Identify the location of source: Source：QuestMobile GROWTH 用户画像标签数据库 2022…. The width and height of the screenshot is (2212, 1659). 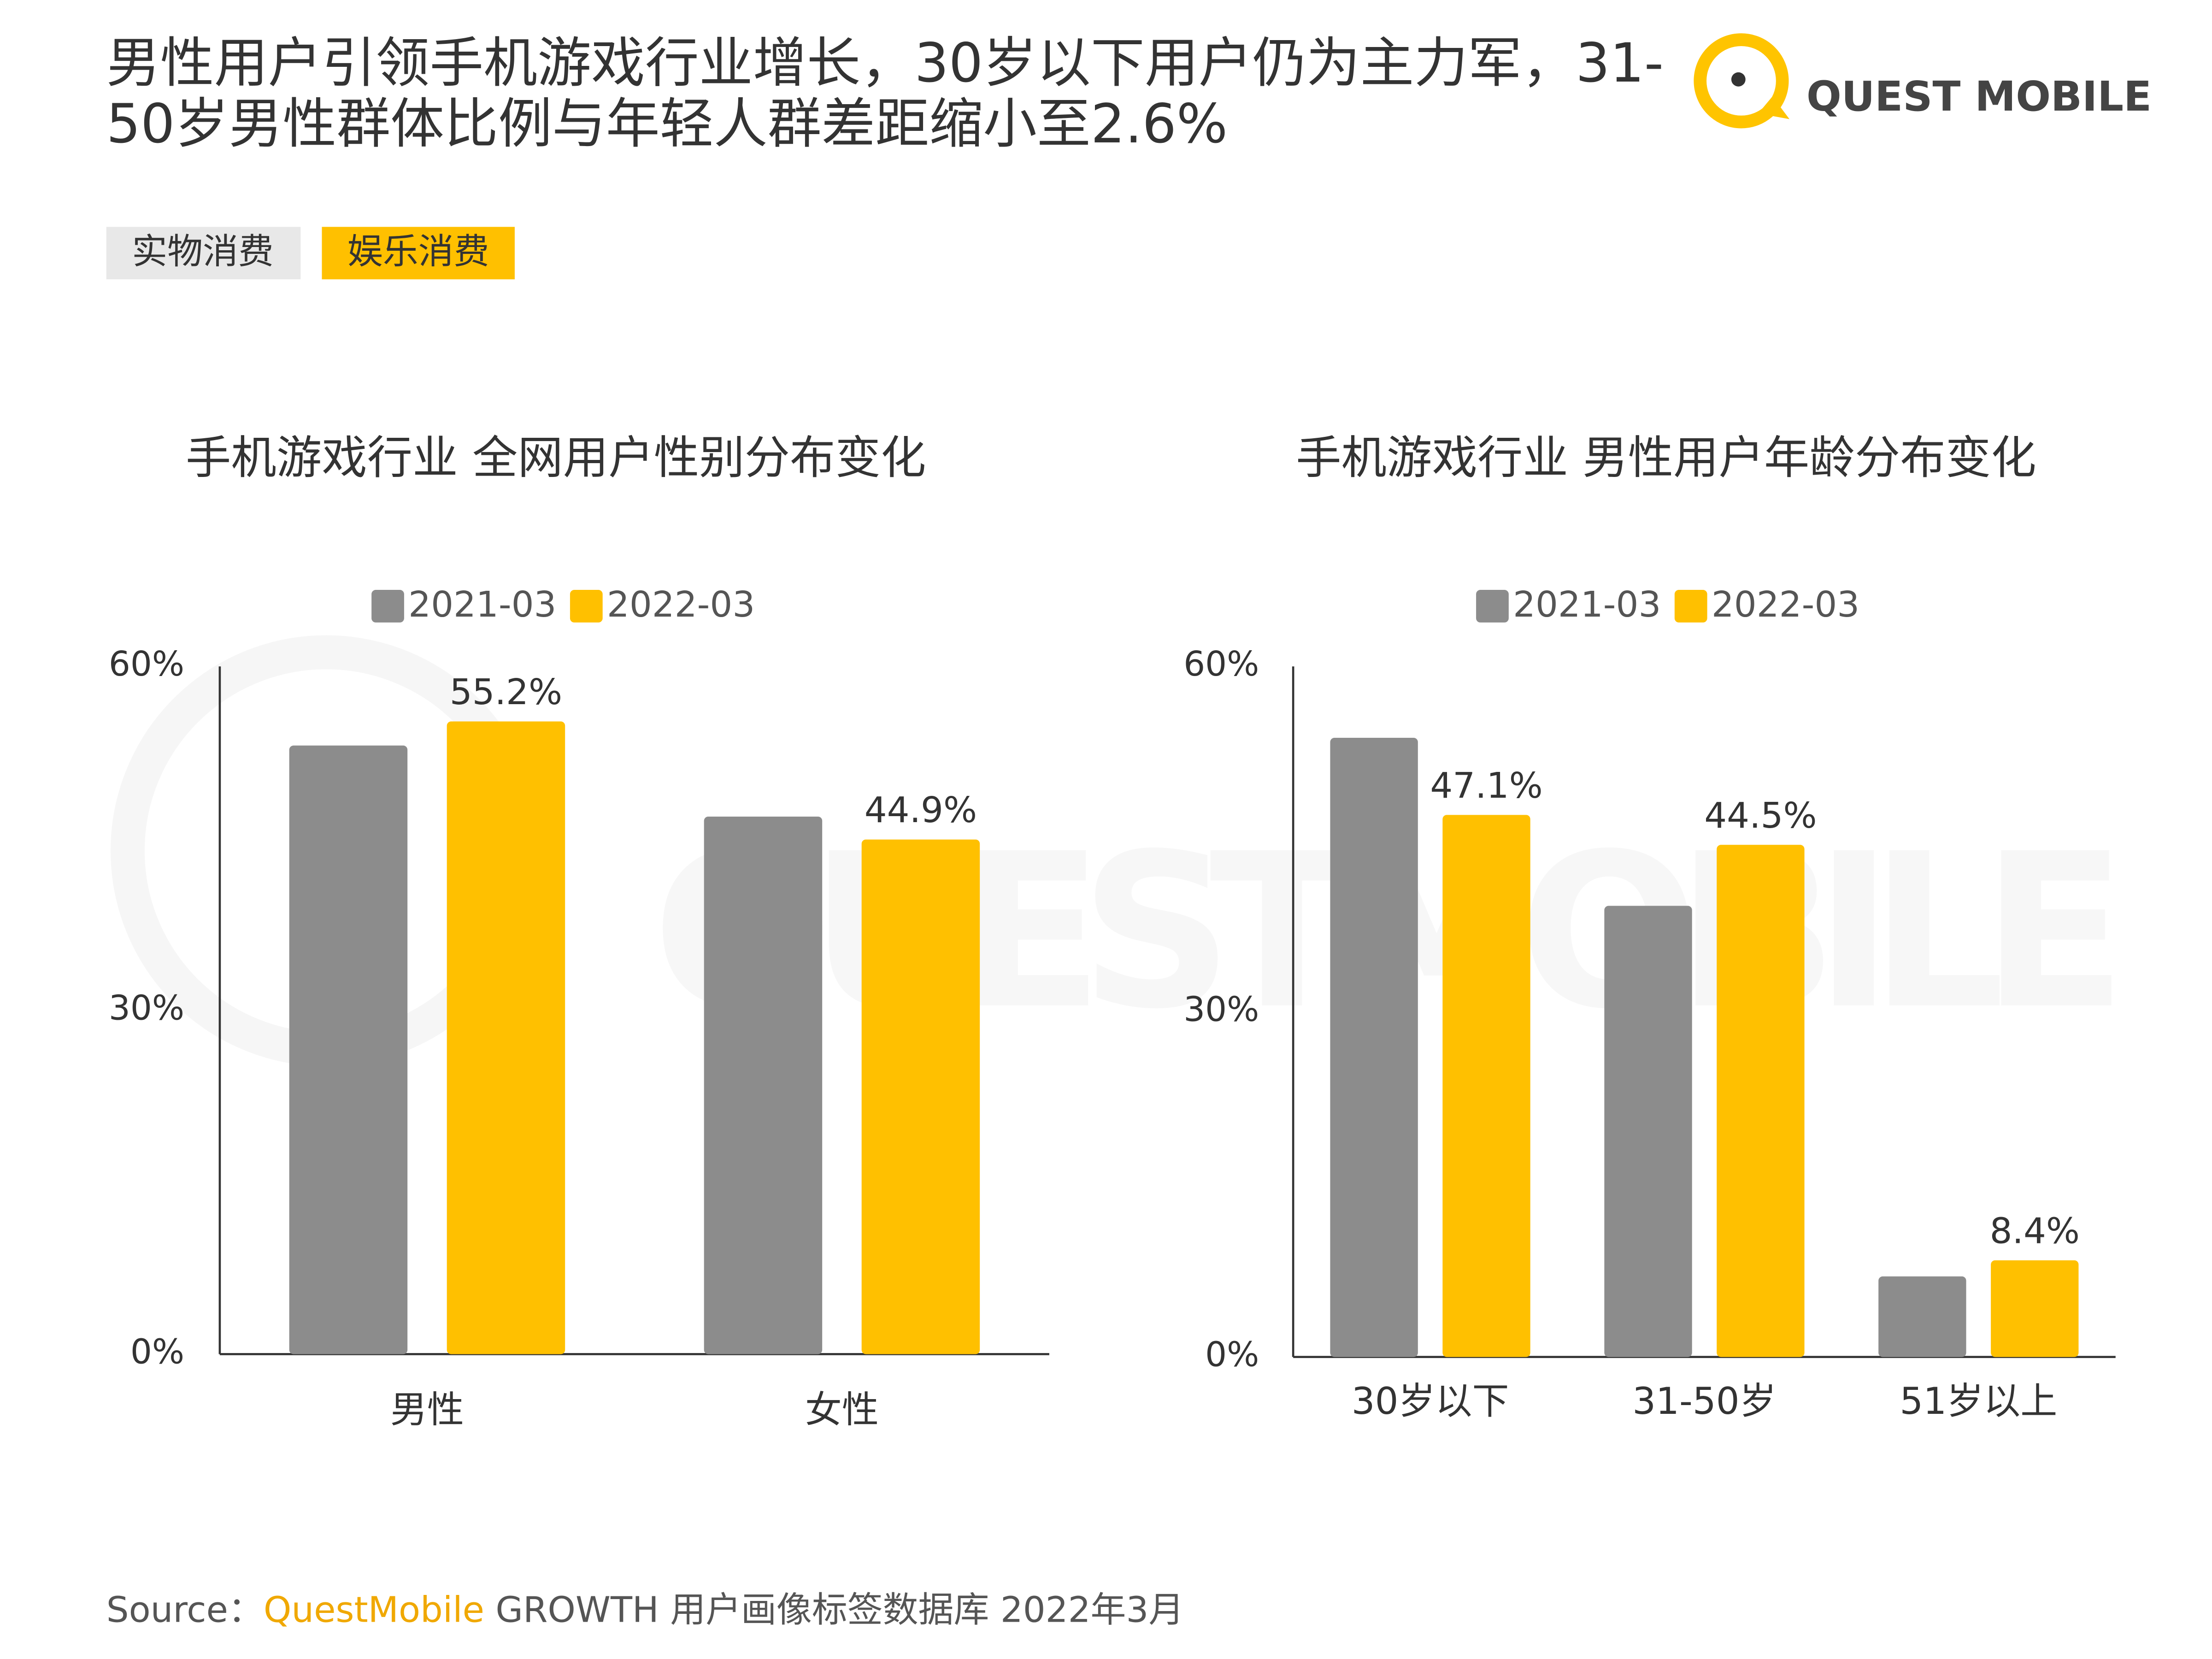
(645, 1609).